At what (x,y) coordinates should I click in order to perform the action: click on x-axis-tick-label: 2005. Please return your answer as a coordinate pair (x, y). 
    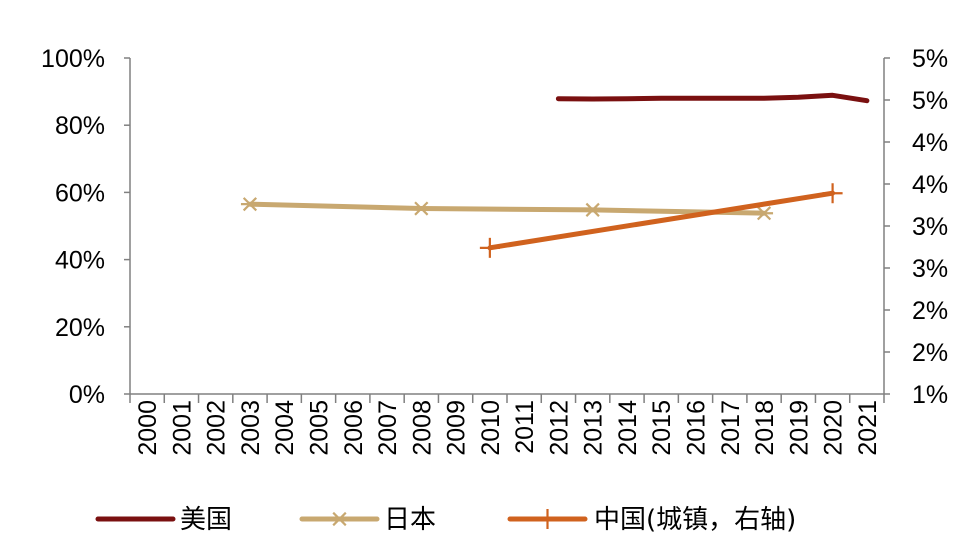
    Looking at the image, I should click on (320, 428).